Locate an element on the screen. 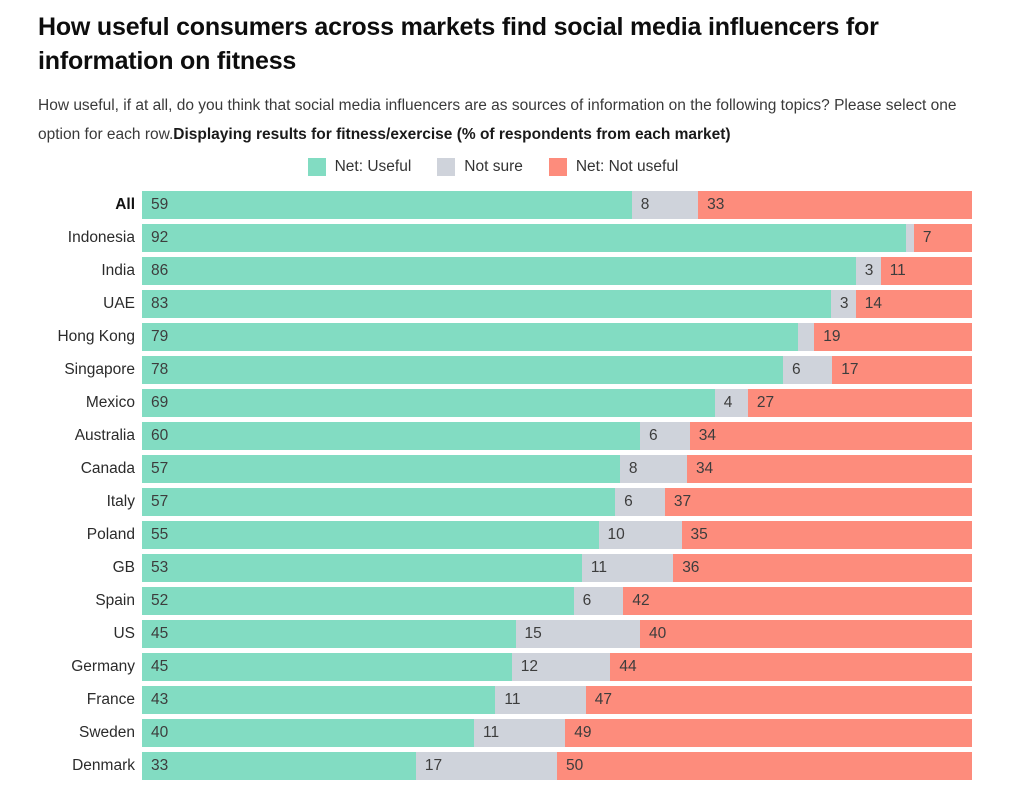  segment-value-label: 83 is located at coordinates (160, 303).